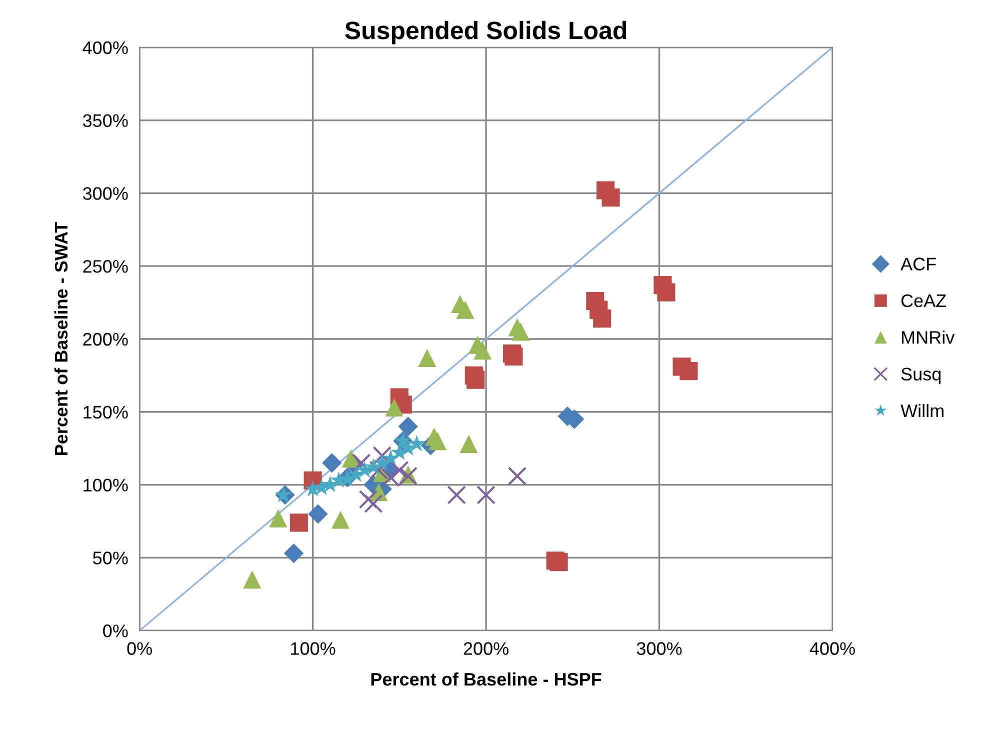 Image resolution: width=997 pixels, height=729 pixels. Describe the element at coordinates (61, 338) in the screenshot. I see `y-axis-title: Percent of Baseline - SWAT` at that location.